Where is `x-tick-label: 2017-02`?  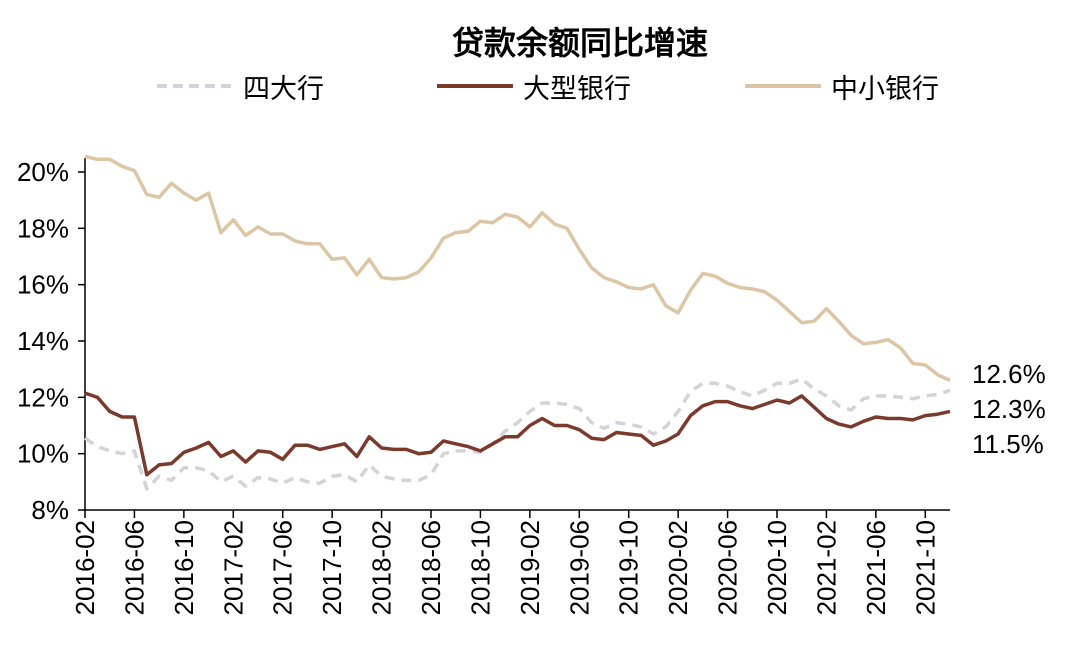
x-tick-label: 2017-02 is located at coordinates (233, 567).